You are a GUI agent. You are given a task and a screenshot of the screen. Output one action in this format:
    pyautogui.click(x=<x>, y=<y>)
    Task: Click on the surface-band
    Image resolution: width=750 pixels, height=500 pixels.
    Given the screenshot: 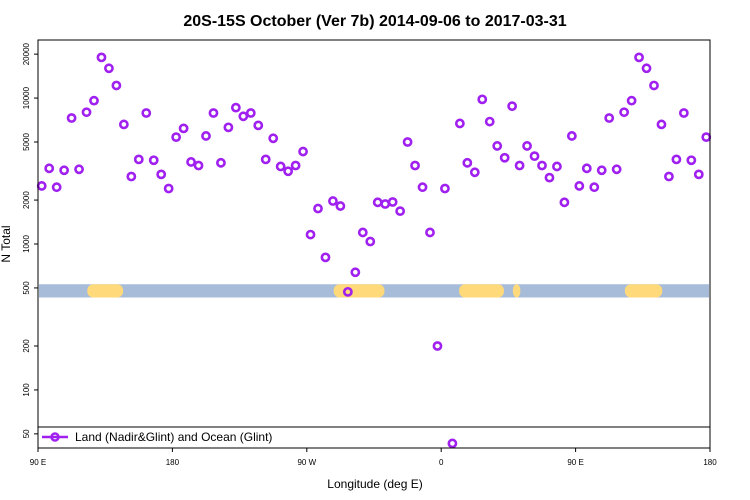 What is the action you would take?
    pyautogui.click(x=374, y=291)
    